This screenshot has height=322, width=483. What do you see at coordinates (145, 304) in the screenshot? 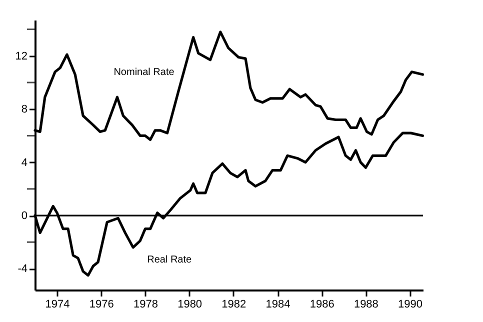
I see `x-tick-label: 1978` at bounding box center [145, 304].